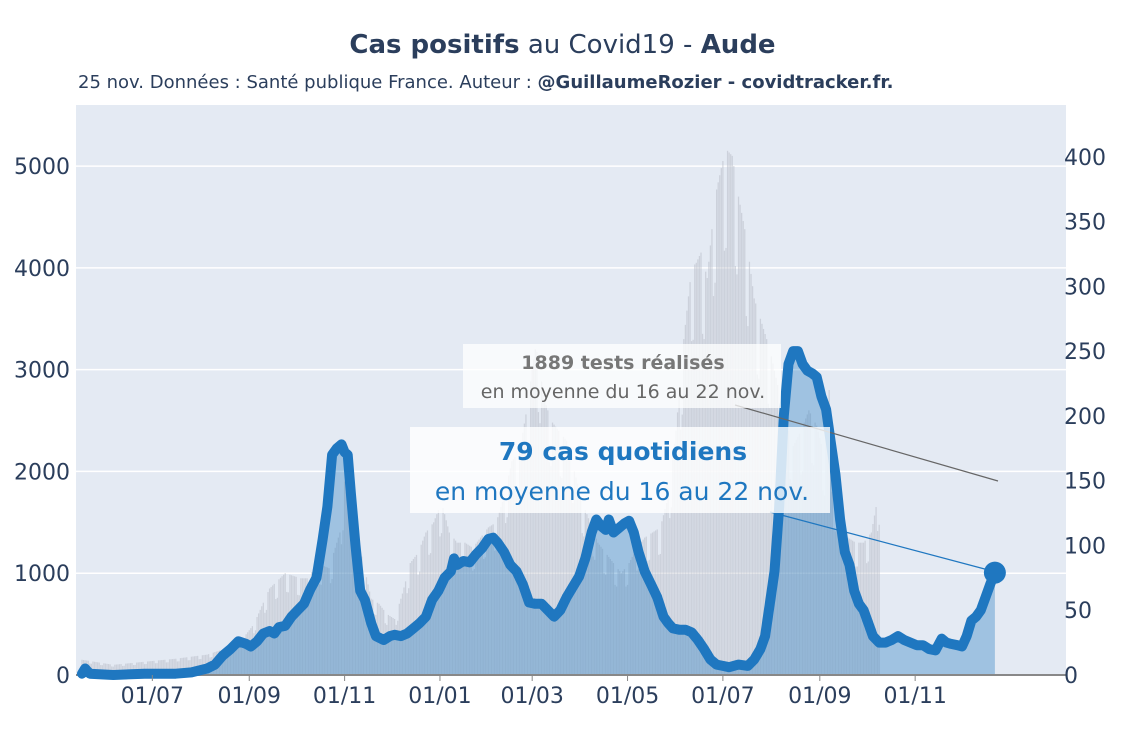  What do you see at coordinates (620, 470) in the screenshot?
I see `cases-annotation-box` at bounding box center [620, 470].